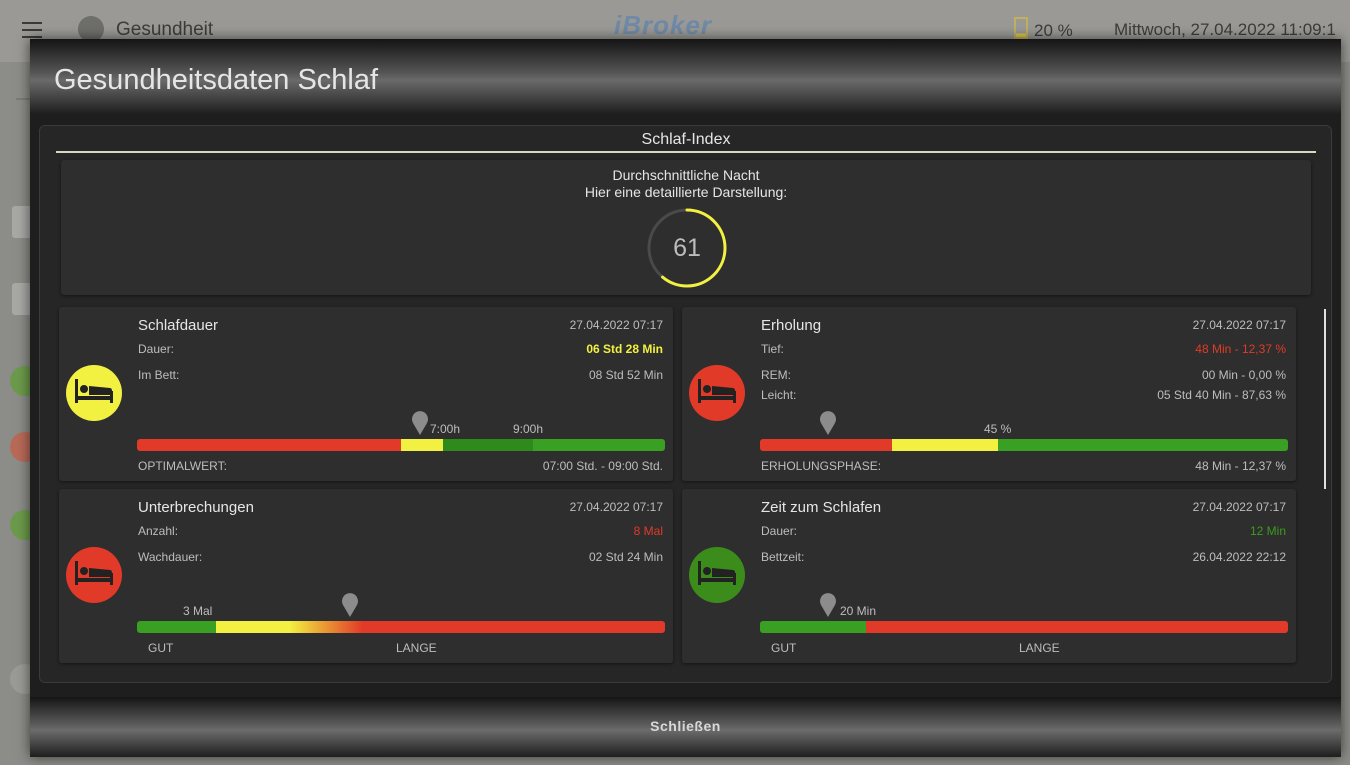 This screenshot has width=1350, height=765. I want to click on threshold-label: 45 %, so click(998, 429).